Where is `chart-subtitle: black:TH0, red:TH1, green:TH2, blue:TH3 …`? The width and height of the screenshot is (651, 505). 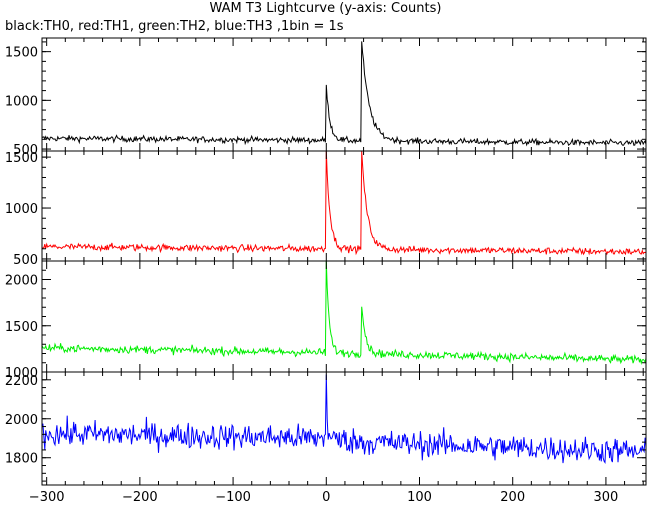 chart-subtitle: black:TH0, red:TH1, green:TH2, blue:TH3 … is located at coordinates (174, 26).